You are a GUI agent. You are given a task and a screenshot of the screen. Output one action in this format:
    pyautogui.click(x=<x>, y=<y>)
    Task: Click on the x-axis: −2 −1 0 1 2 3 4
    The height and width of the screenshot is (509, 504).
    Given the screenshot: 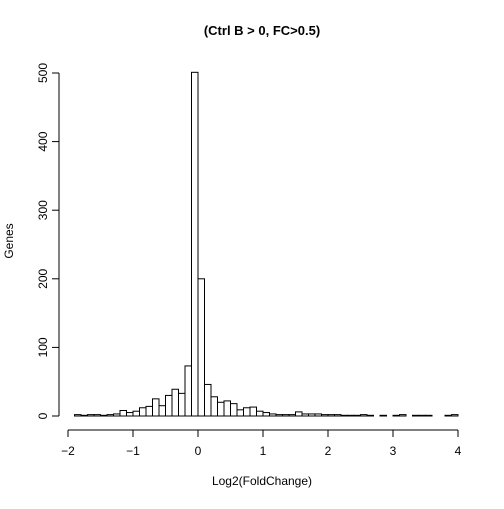 What is the action you would take?
    pyautogui.click(x=261, y=443)
    